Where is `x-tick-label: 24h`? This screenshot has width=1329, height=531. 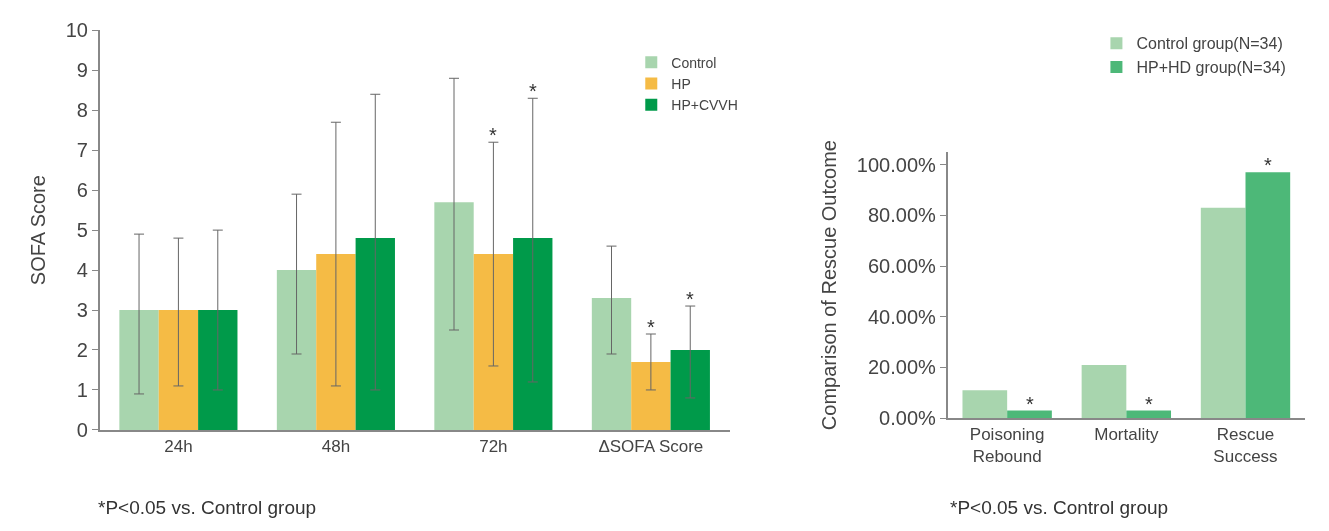 x-tick-label: 24h is located at coordinates (178, 447).